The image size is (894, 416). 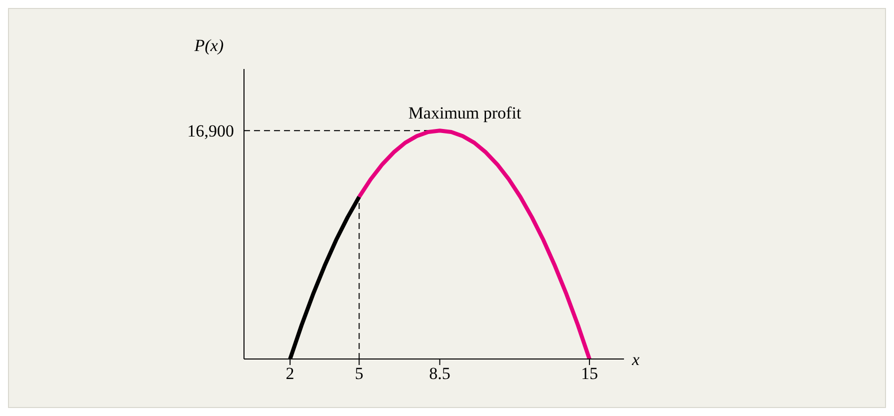 I want to click on x-tick-label: 5, so click(x=359, y=374).